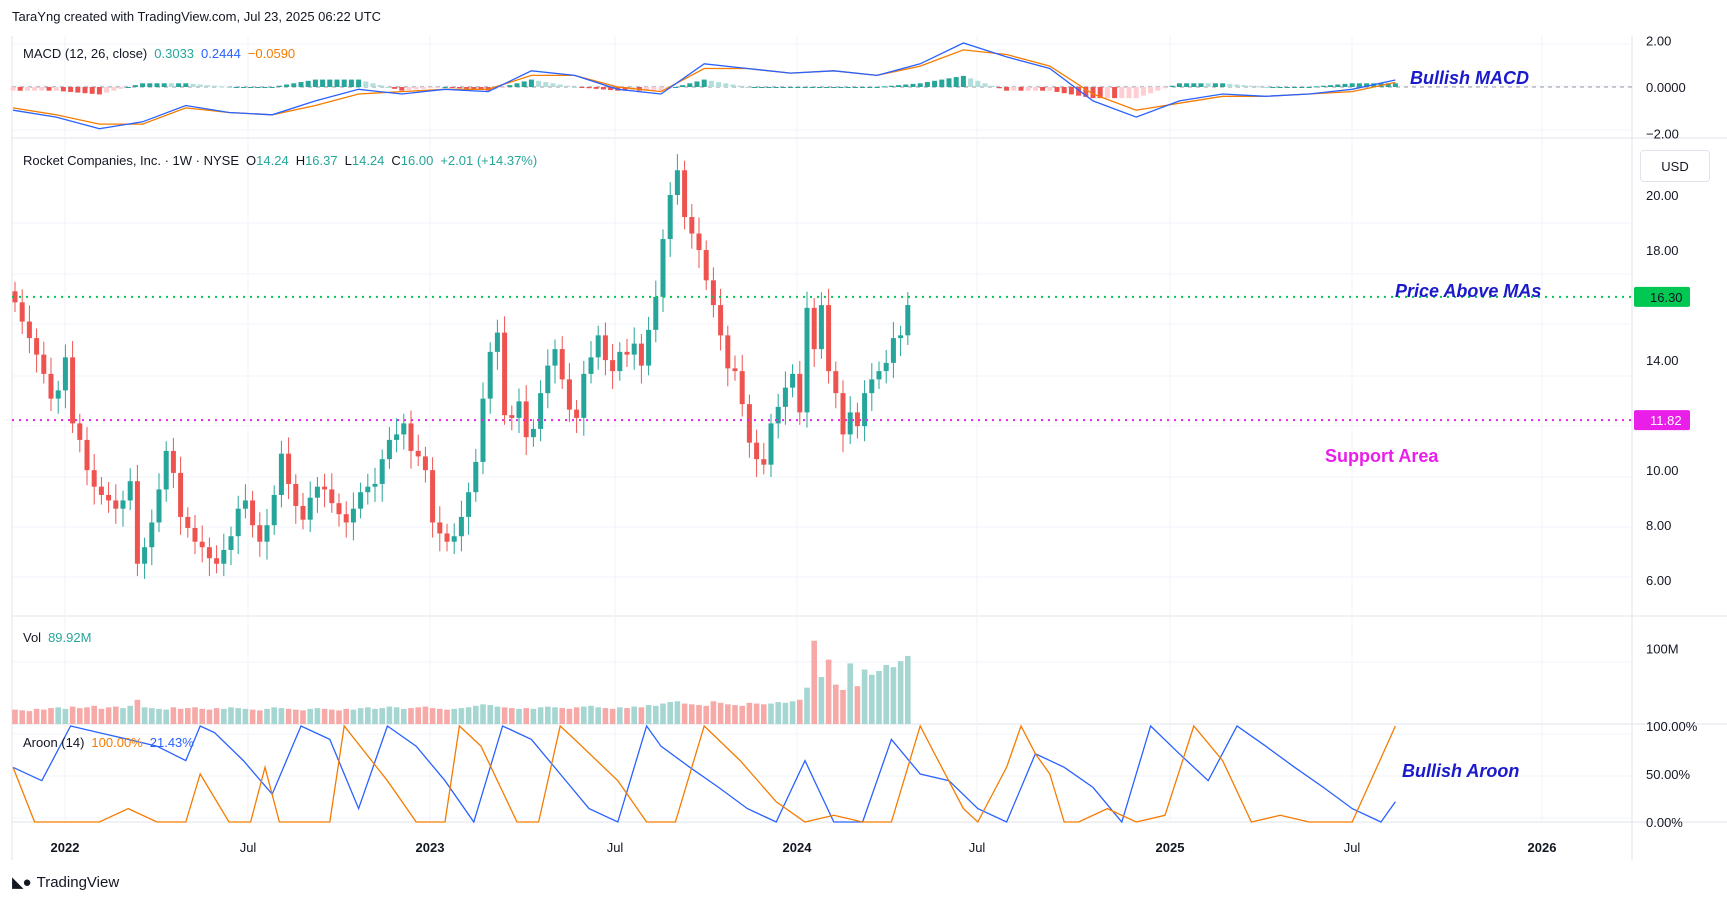 The image size is (1727, 907). Describe the element at coordinates (70, 637) in the screenshot. I see `volume-value: 89.92M` at that location.